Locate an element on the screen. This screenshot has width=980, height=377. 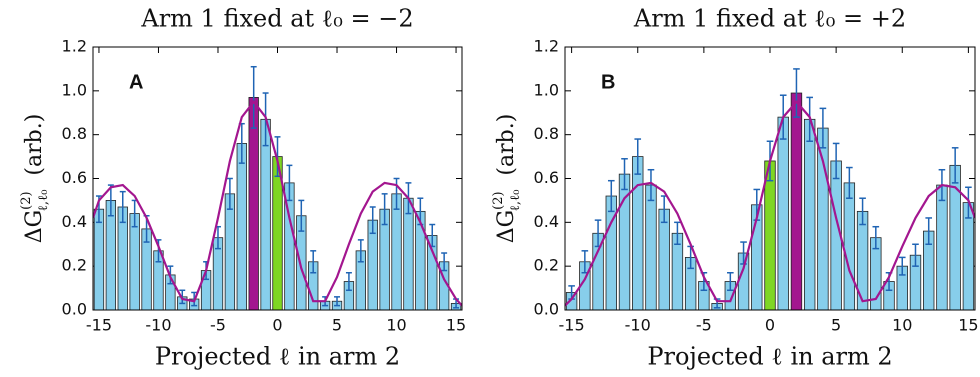
y-tick-label: 0.8 is located at coordinates (74, 133).